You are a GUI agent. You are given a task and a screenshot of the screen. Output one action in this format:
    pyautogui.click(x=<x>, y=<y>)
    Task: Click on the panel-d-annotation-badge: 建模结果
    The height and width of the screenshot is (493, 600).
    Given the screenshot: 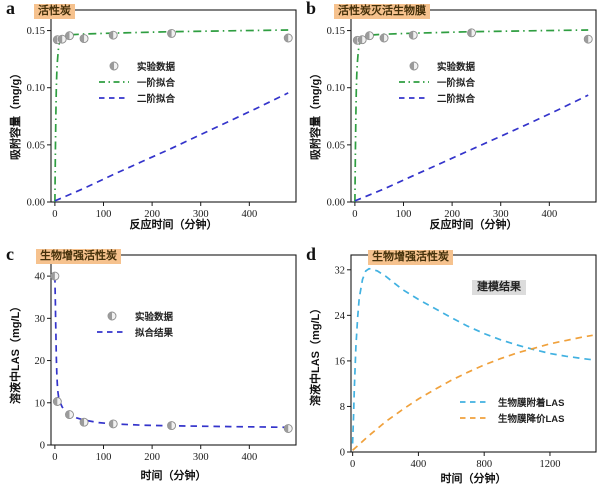 What is the action you would take?
    pyautogui.click(x=499, y=287)
    